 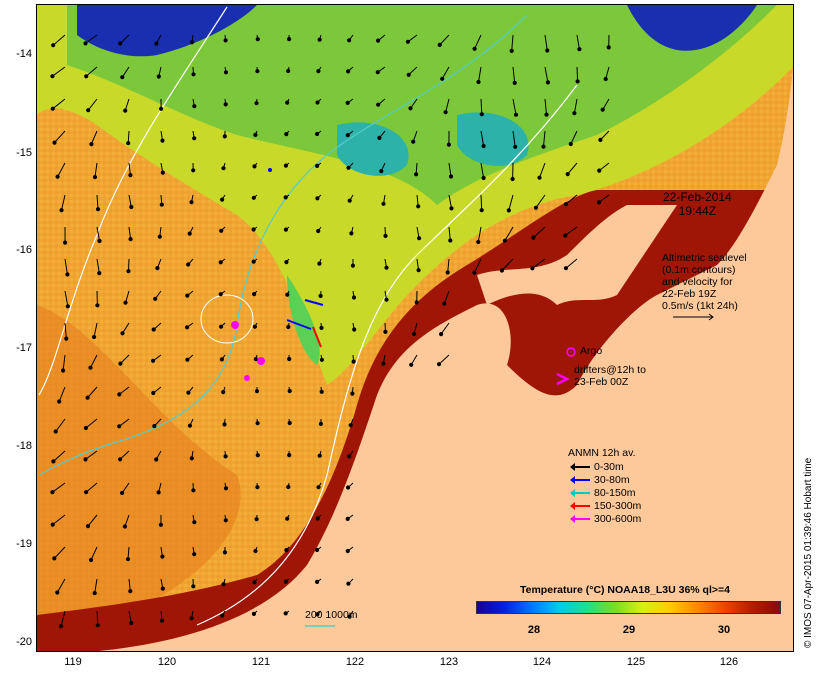 I want to click on argo-label: Argo, so click(x=591, y=351).